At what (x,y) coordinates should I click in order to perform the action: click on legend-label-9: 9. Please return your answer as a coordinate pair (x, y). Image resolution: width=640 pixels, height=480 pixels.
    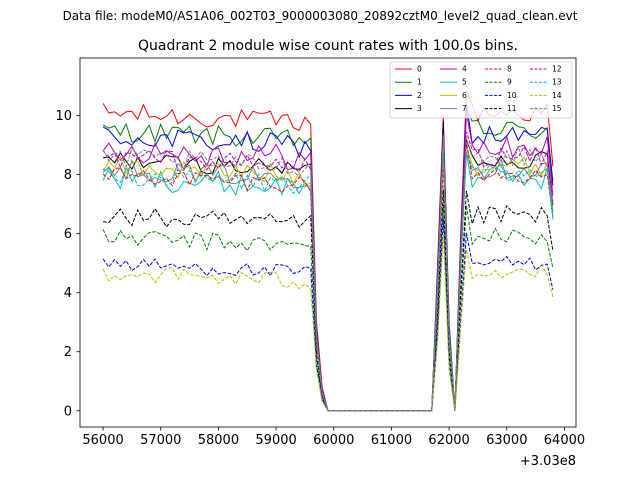
    Looking at the image, I should click on (509, 82).